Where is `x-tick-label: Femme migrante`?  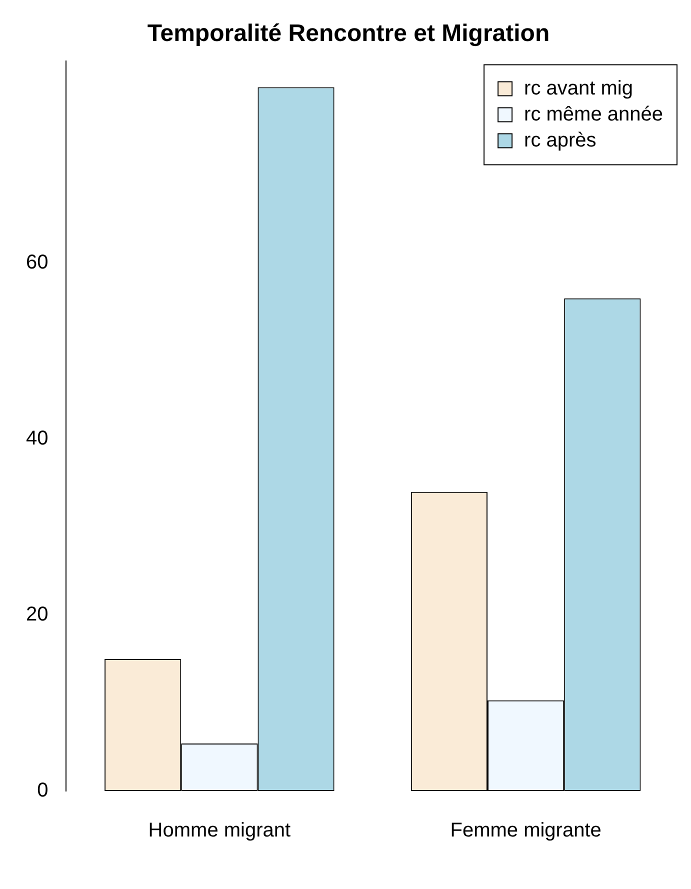 x-tick-label: Femme migrante is located at coordinates (526, 831).